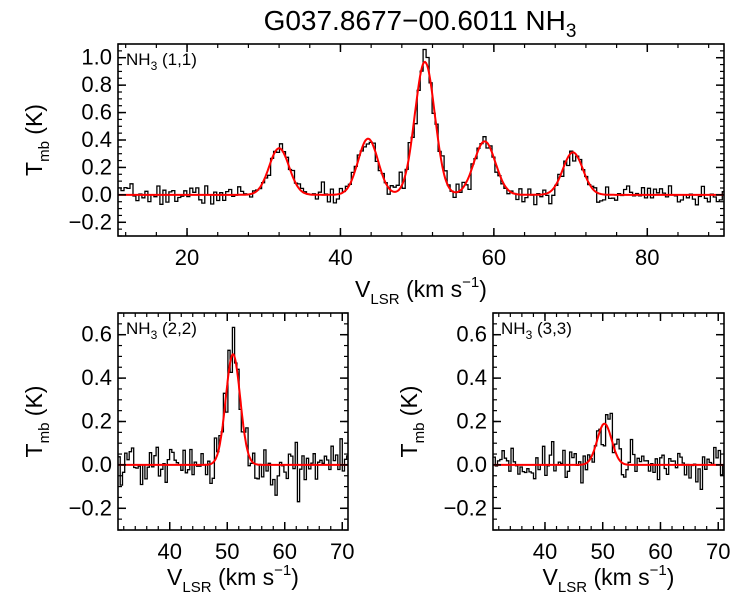 This screenshot has width=750, height=600. I want to click on fit-curve-bottom-right, so click(608, 444).